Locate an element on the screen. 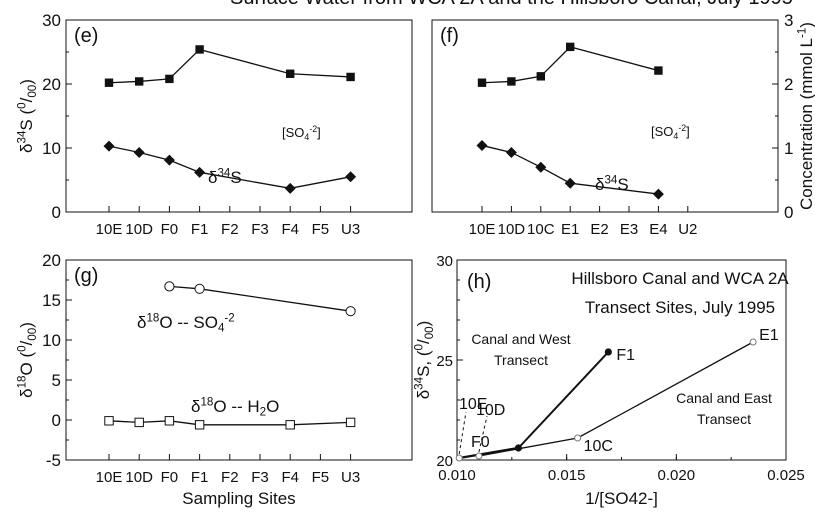  panel-g-xtick-label: F2 is located at coordinates (230, 477).